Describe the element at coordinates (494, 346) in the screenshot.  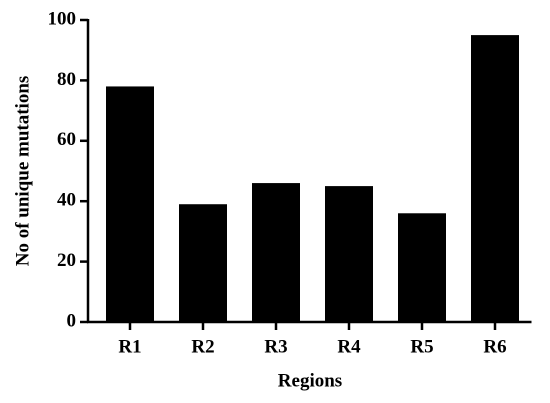
I see `x-tick-label: R6` at that location.